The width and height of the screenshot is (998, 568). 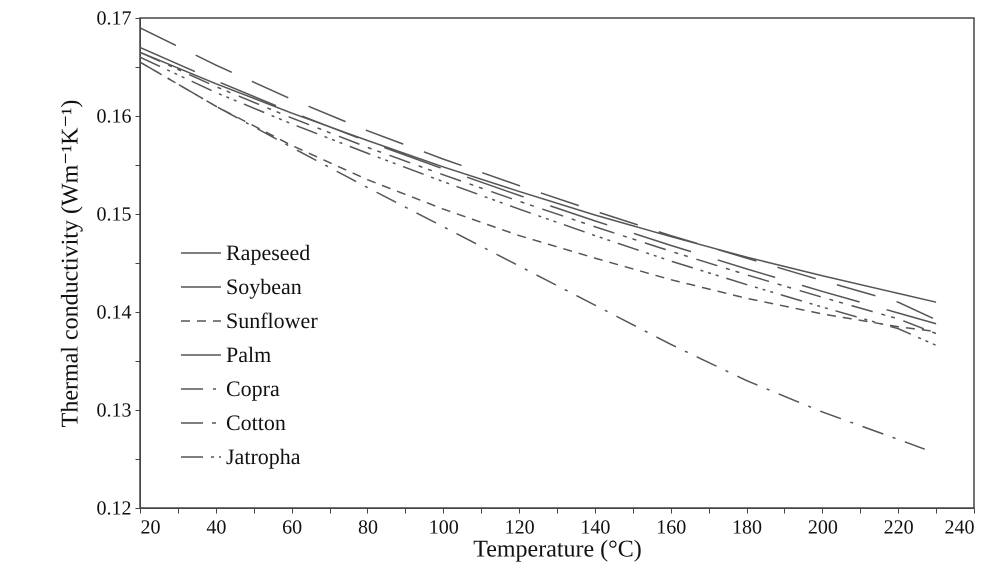 What do you see at coordinates (114, 411) in the screenshot?
I see `y-tick-label: 0.13` at bounding box center [114, 411].